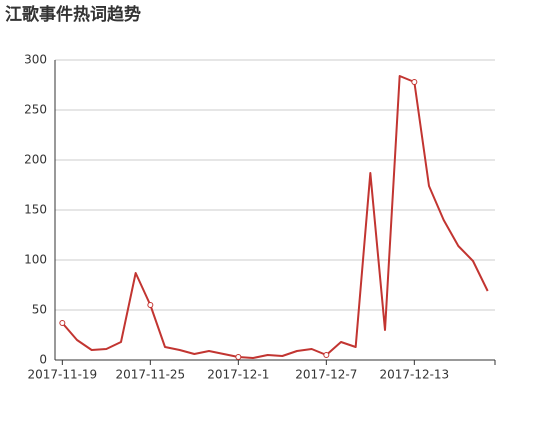  I want to click on x-tick-label: 2017-12-13, so click(414, 375).